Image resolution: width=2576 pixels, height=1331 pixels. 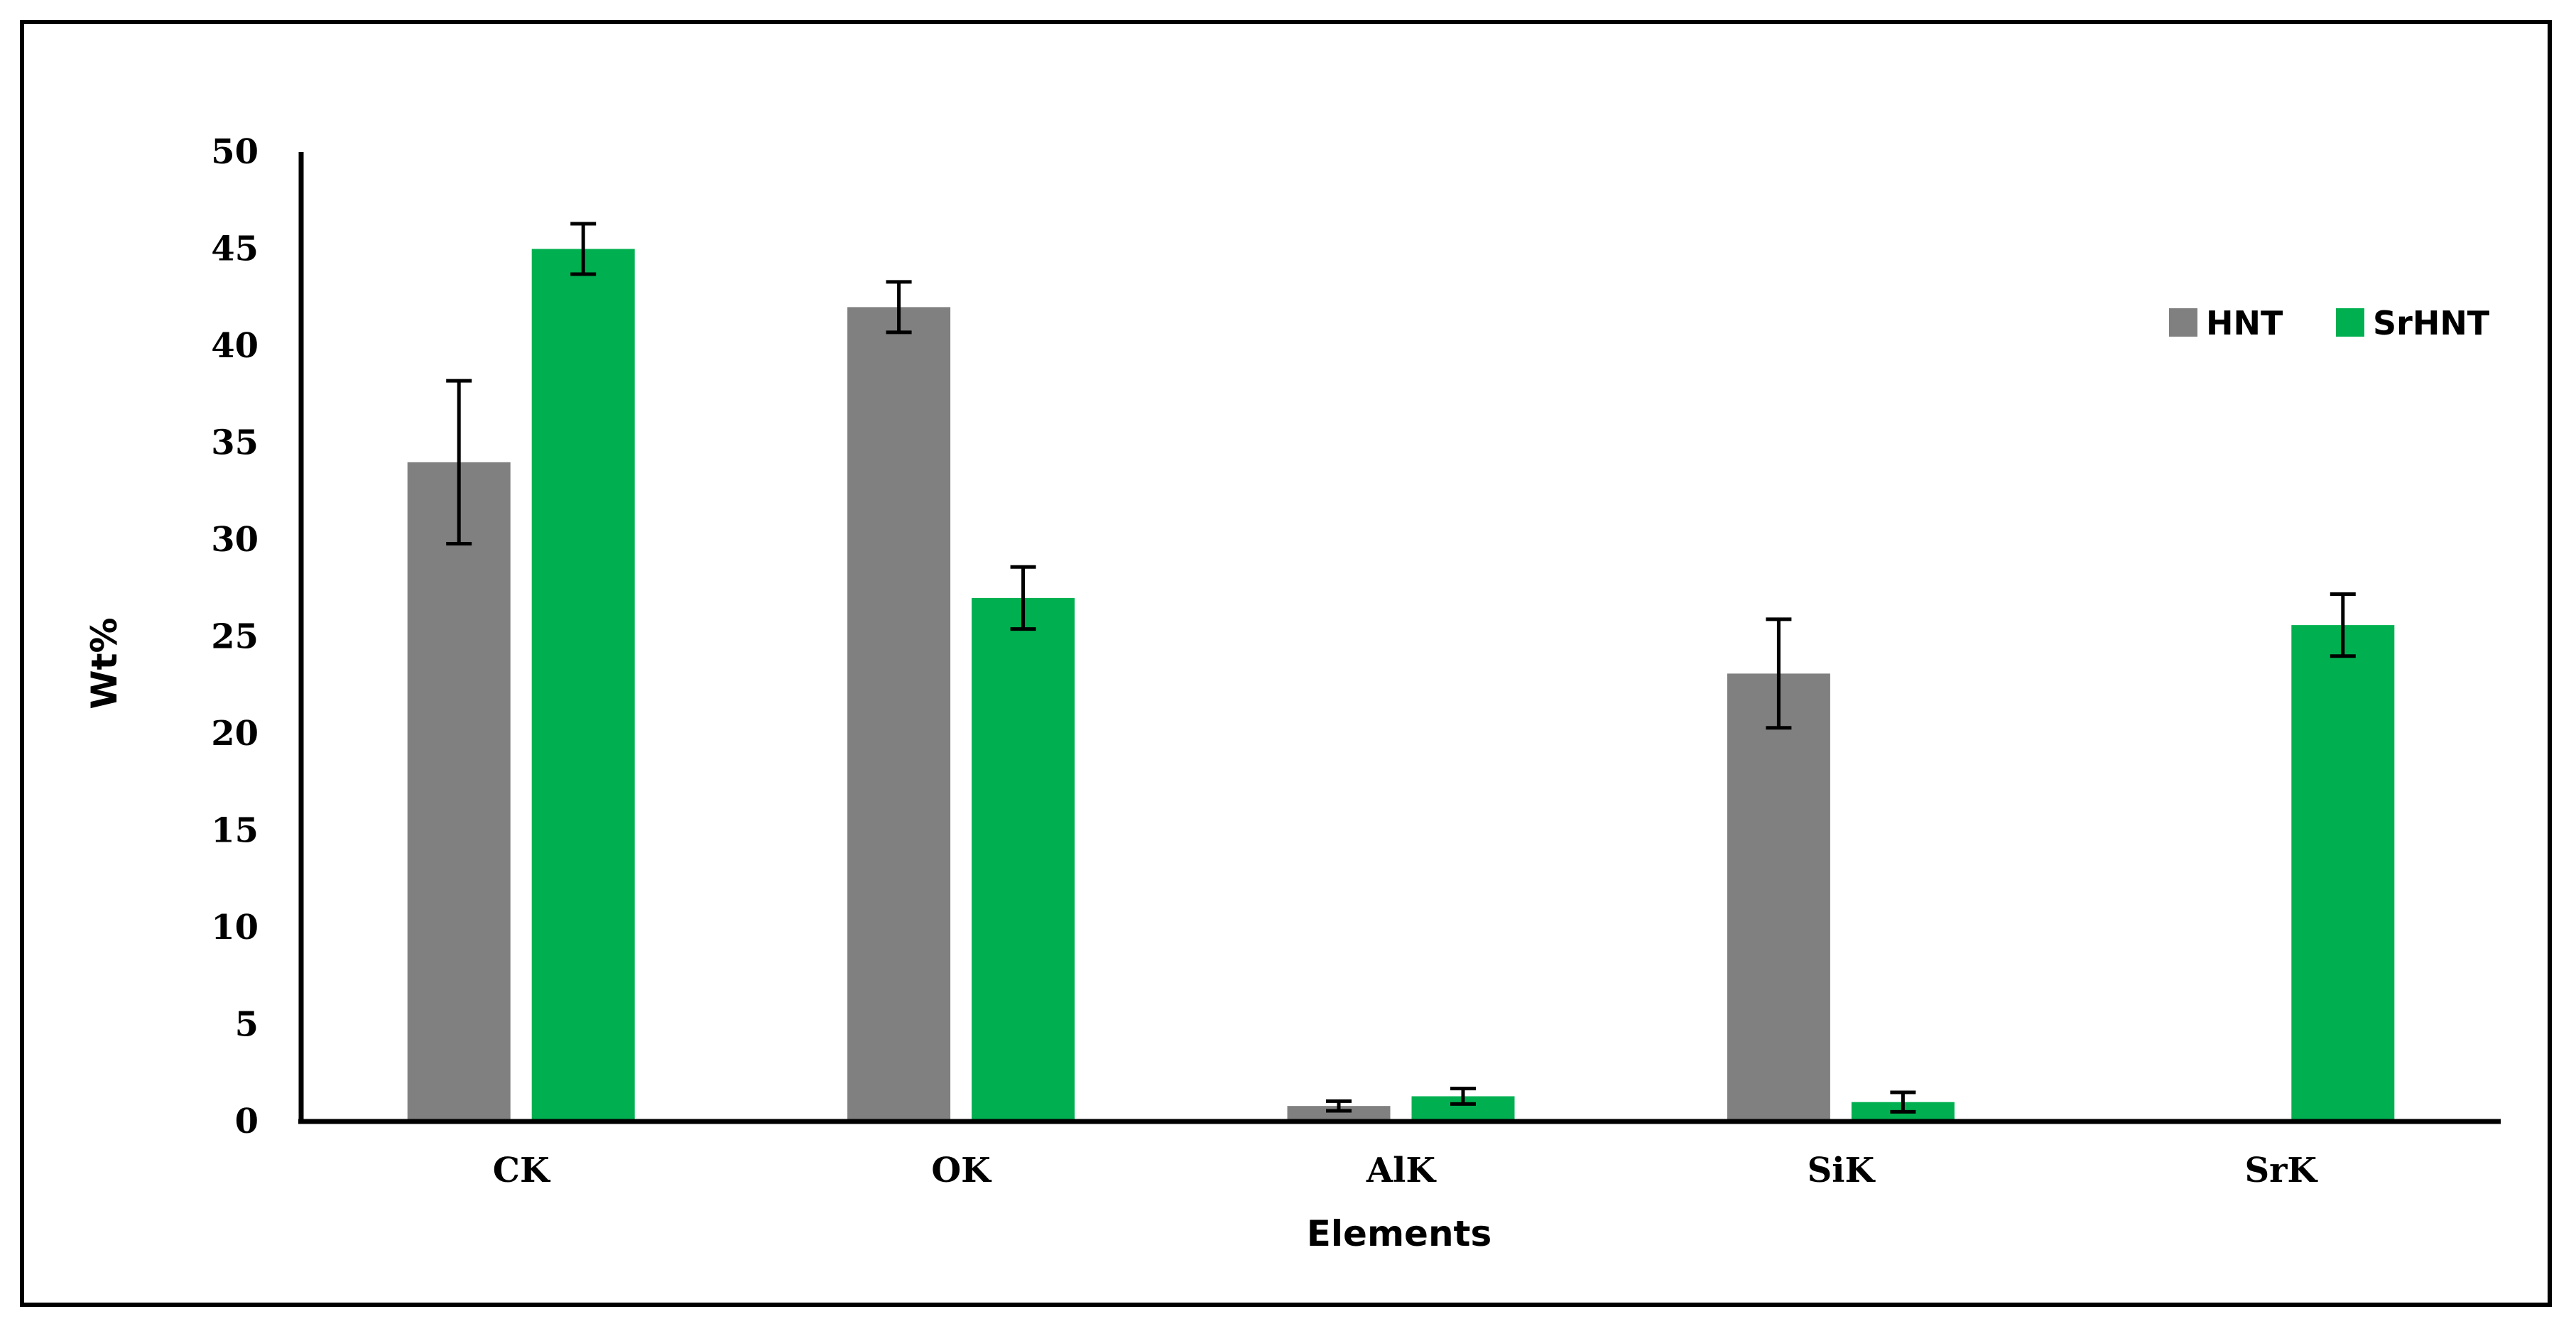 I want to click on x-axis-title: Elements, so click(x=1399, y=1233).